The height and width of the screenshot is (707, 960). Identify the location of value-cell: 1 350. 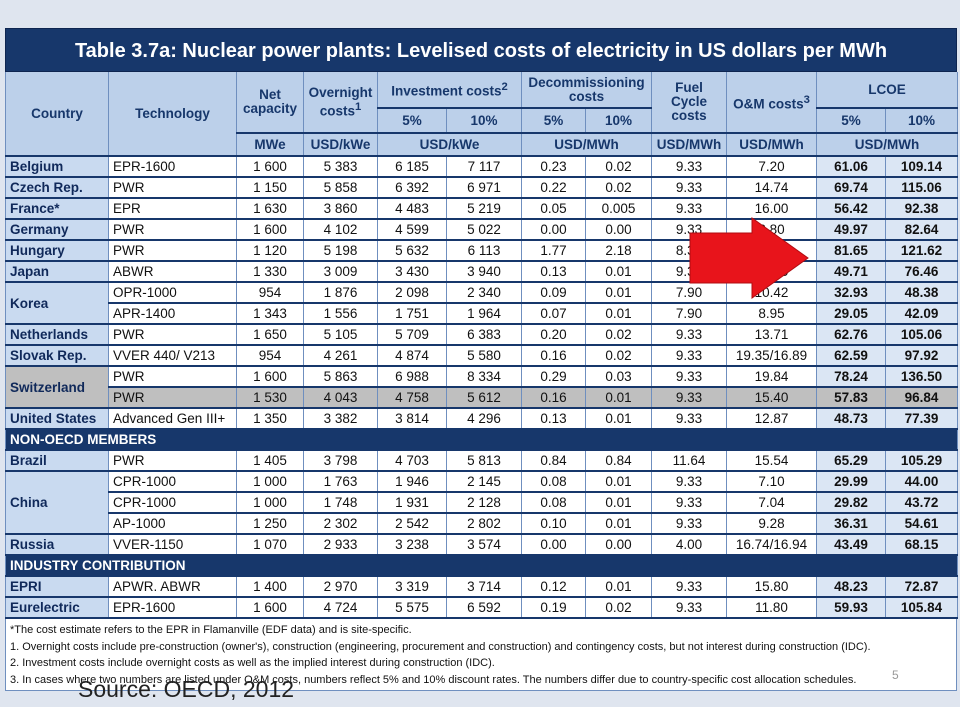
(270, 419).